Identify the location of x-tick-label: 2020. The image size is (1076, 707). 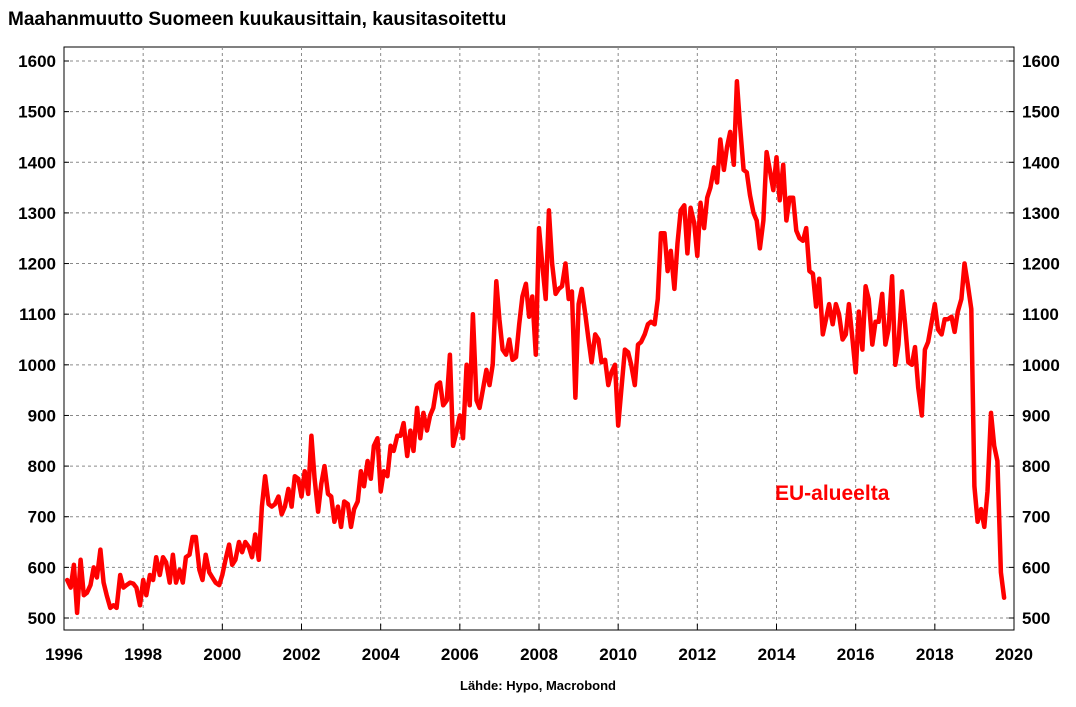
(1014, 654).